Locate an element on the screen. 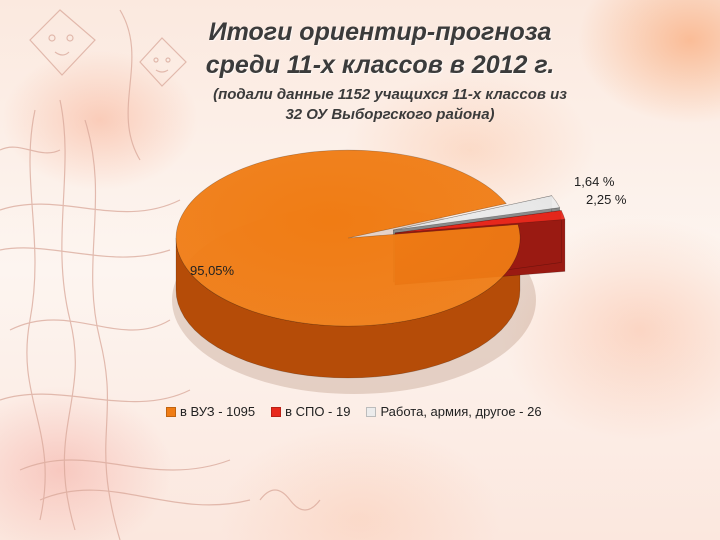 This screenshot has height=540, width=720. legend-item-vuz: в ВУЗ - 1095 is located at coordinates (210, 411).